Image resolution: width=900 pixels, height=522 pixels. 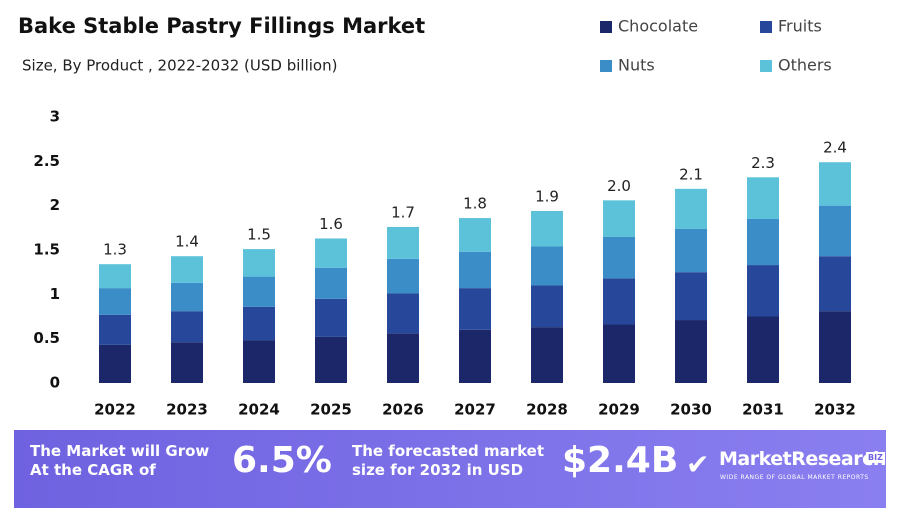 I want to click on legend-label: Chocolate, so click(x=658, y=26).